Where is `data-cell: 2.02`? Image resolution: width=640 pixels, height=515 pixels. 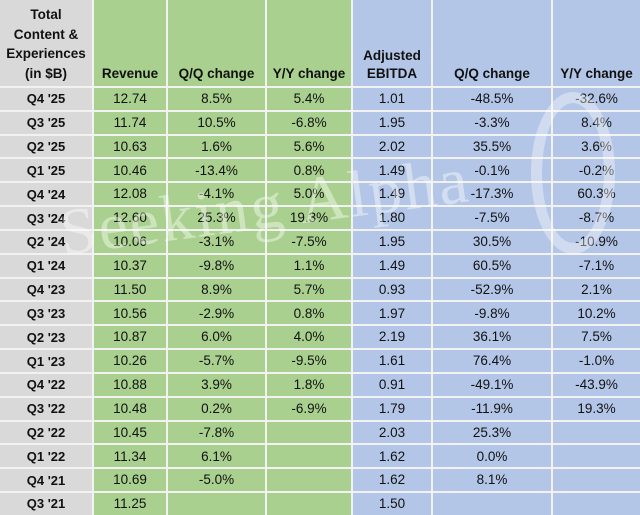
data-cell: 2.02 is located at coordinates (392, 146).